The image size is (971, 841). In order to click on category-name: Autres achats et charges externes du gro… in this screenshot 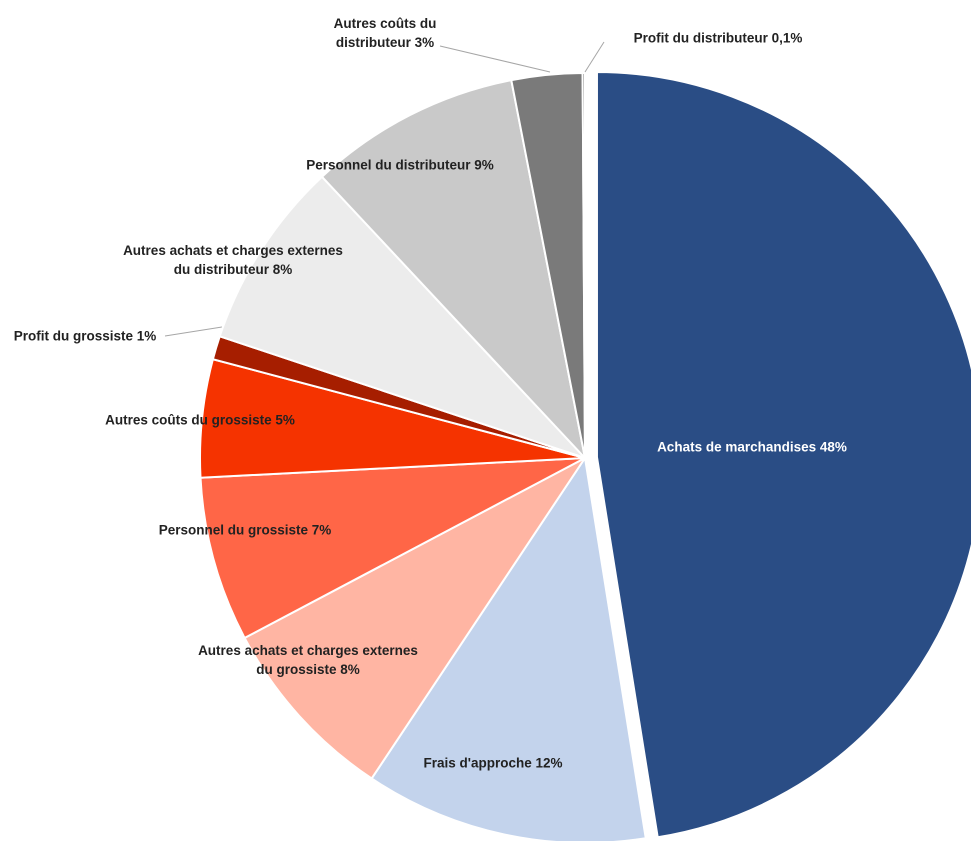, I will do `click(308, 660)`.